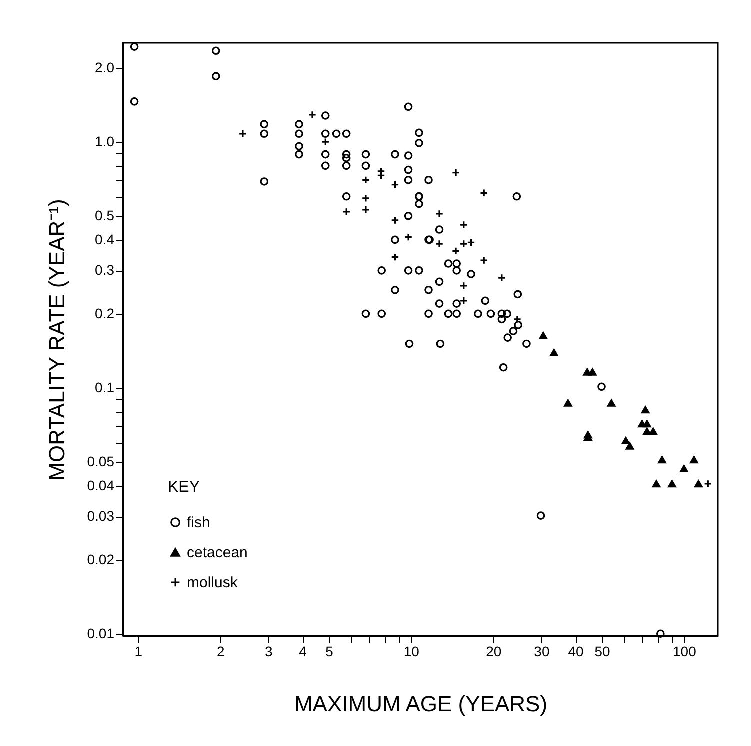  Describe the element at coordinates (212, 583) in the screenshot. I see `legend-label: mollusk` at that location.